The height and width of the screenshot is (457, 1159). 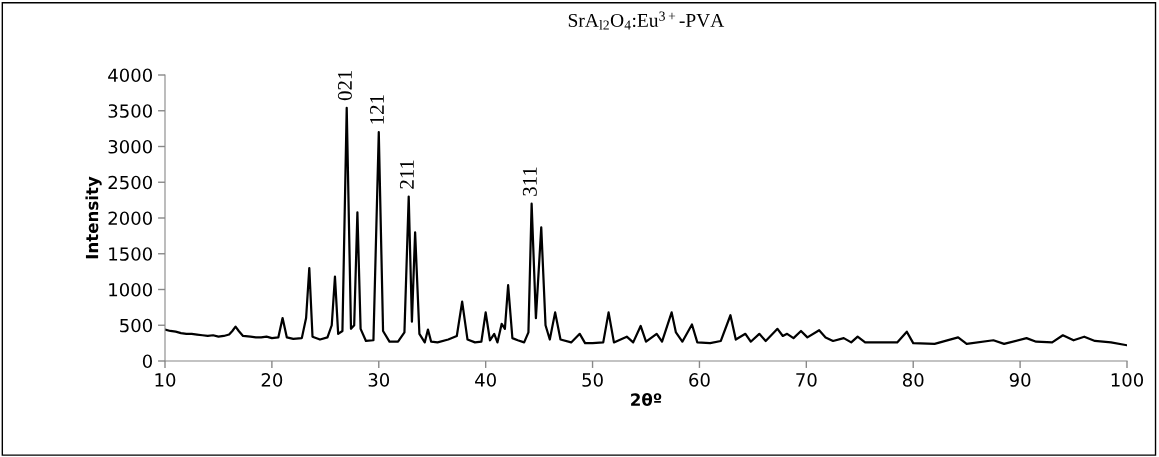 I want to click on x-axis-title: 2θº, so click(x=646, y=399).